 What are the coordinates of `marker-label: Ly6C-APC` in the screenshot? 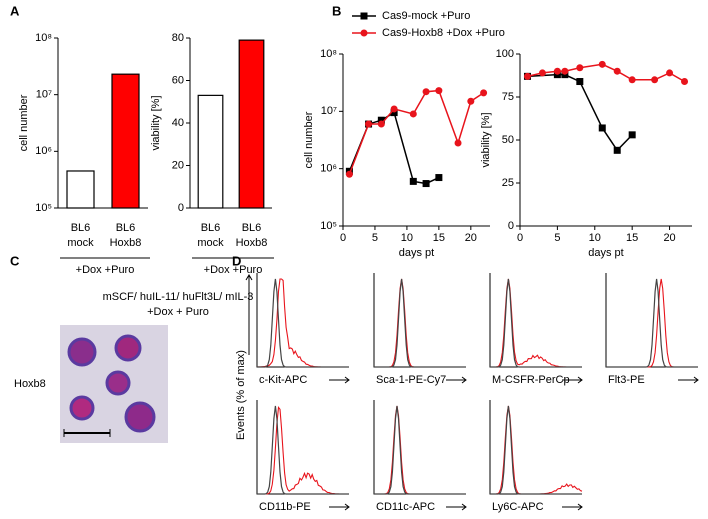 It's located at (518, 507).